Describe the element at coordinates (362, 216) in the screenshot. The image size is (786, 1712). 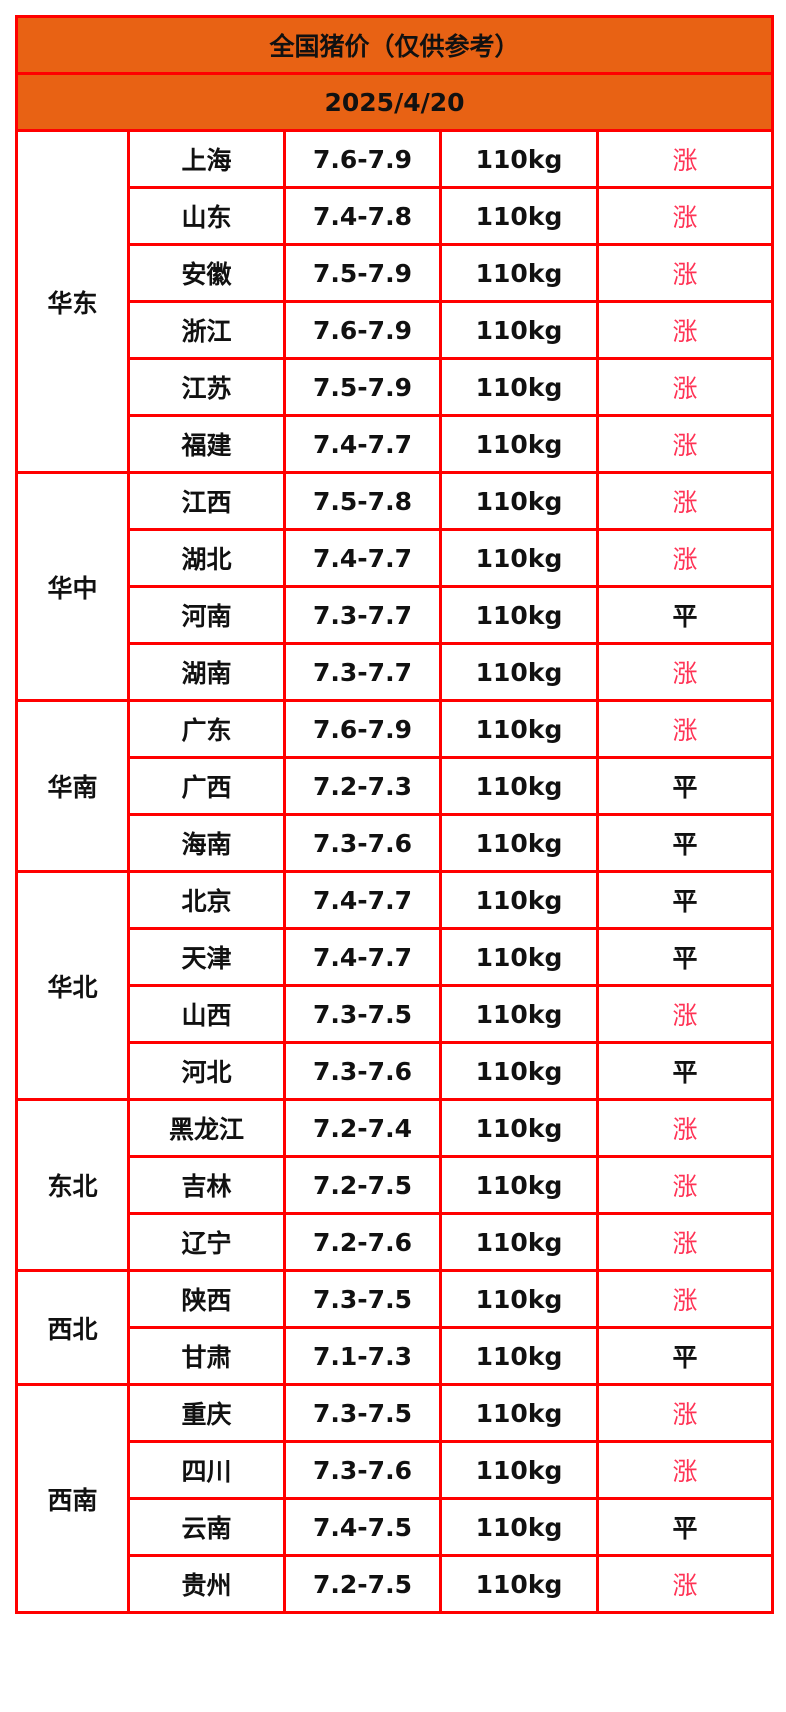
I see `price-cell: 7.4-7.8` at that location.